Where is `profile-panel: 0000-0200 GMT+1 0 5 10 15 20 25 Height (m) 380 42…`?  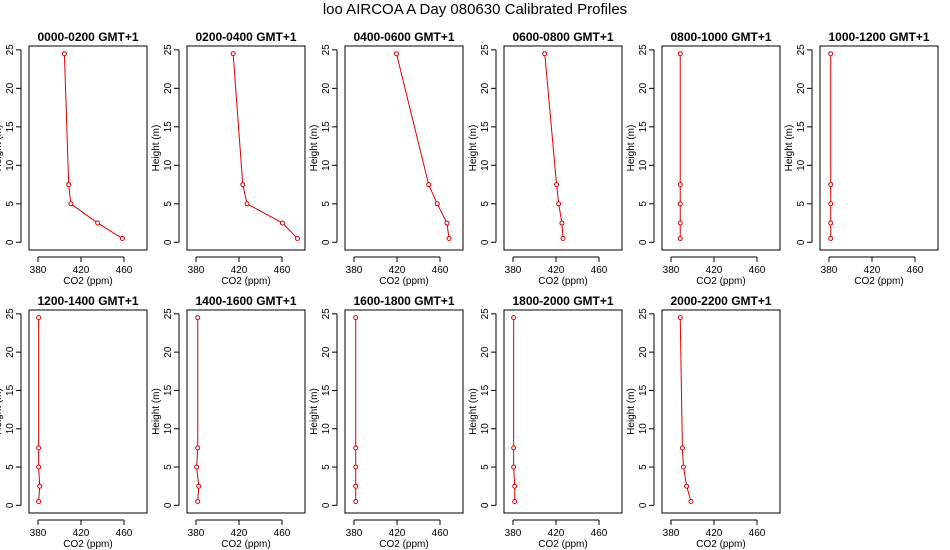 profile-panel: 0000-0200 GMT+1 0 5 10 15 20 25 Height (m) 380 42… is located at coordinates (74, 158).